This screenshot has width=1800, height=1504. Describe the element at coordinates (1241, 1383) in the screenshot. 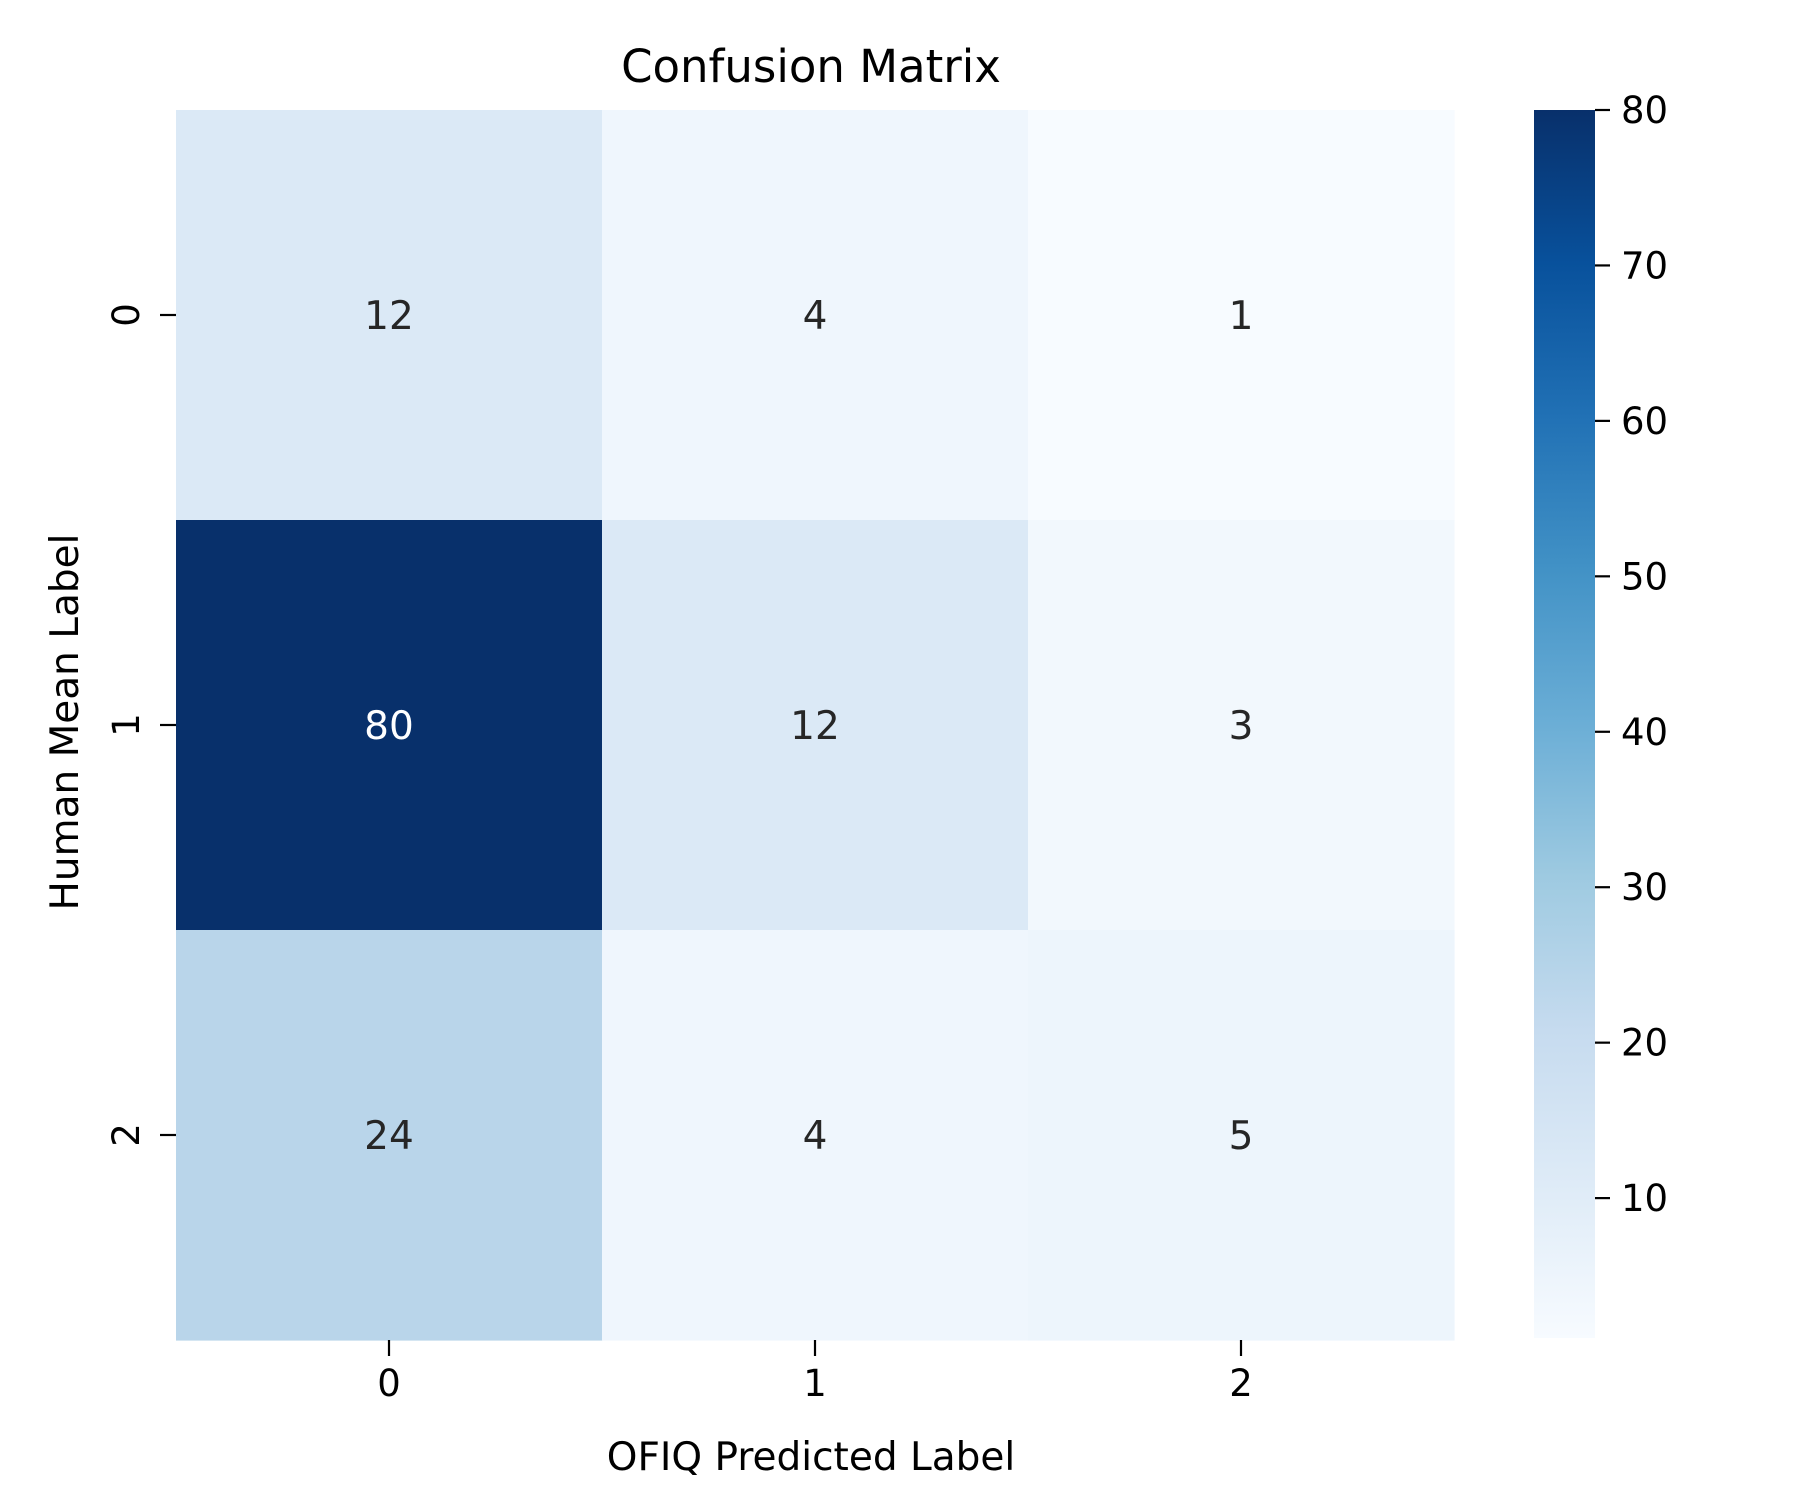

I see `x-tick-label: 2` at that location.